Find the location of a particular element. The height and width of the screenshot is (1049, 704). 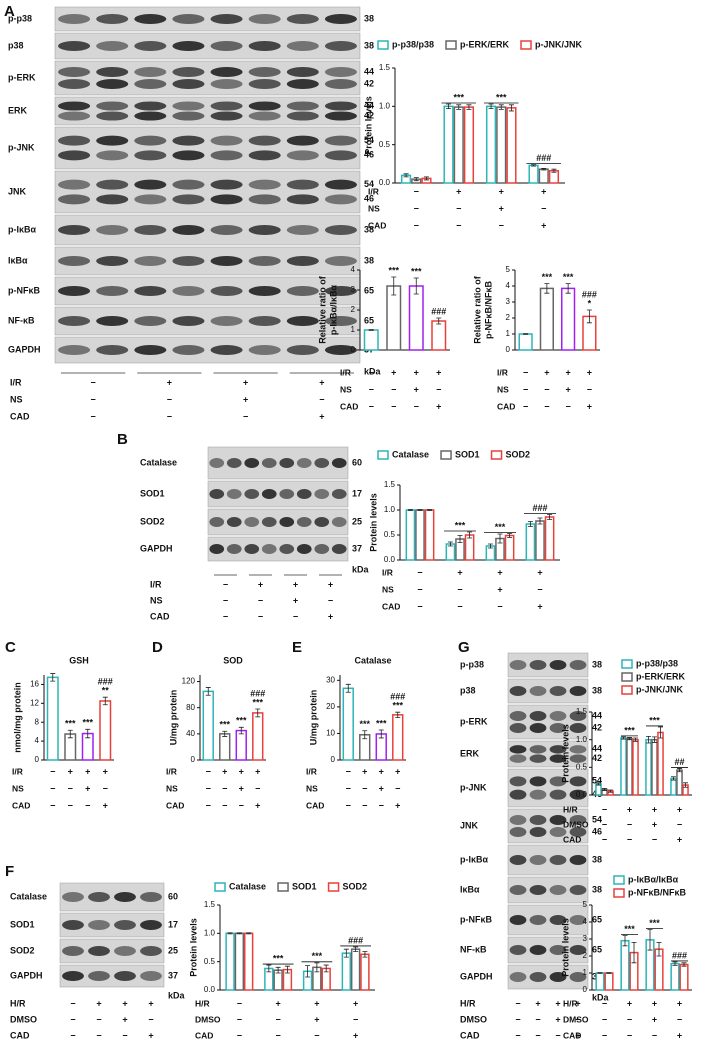

y-tick-label: 2 is located at coordinates (585, 955).